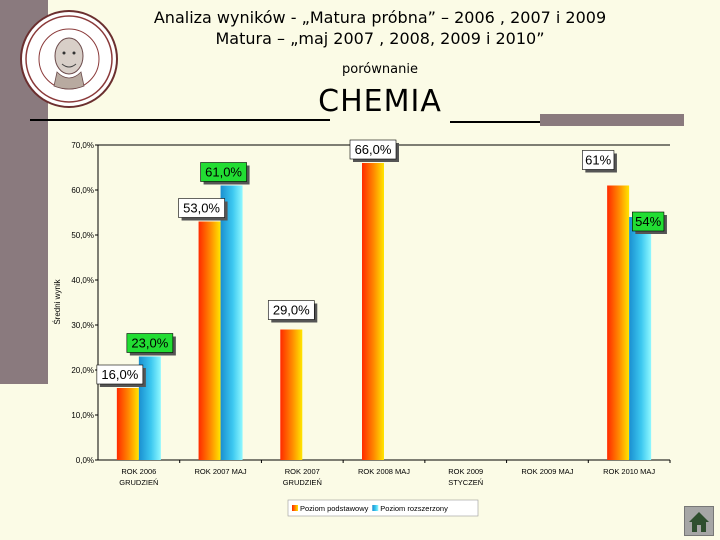  Describe the element at coordinates (82, 145) in the screenshot. I see `y-tick-label: 70,0%` at that location.